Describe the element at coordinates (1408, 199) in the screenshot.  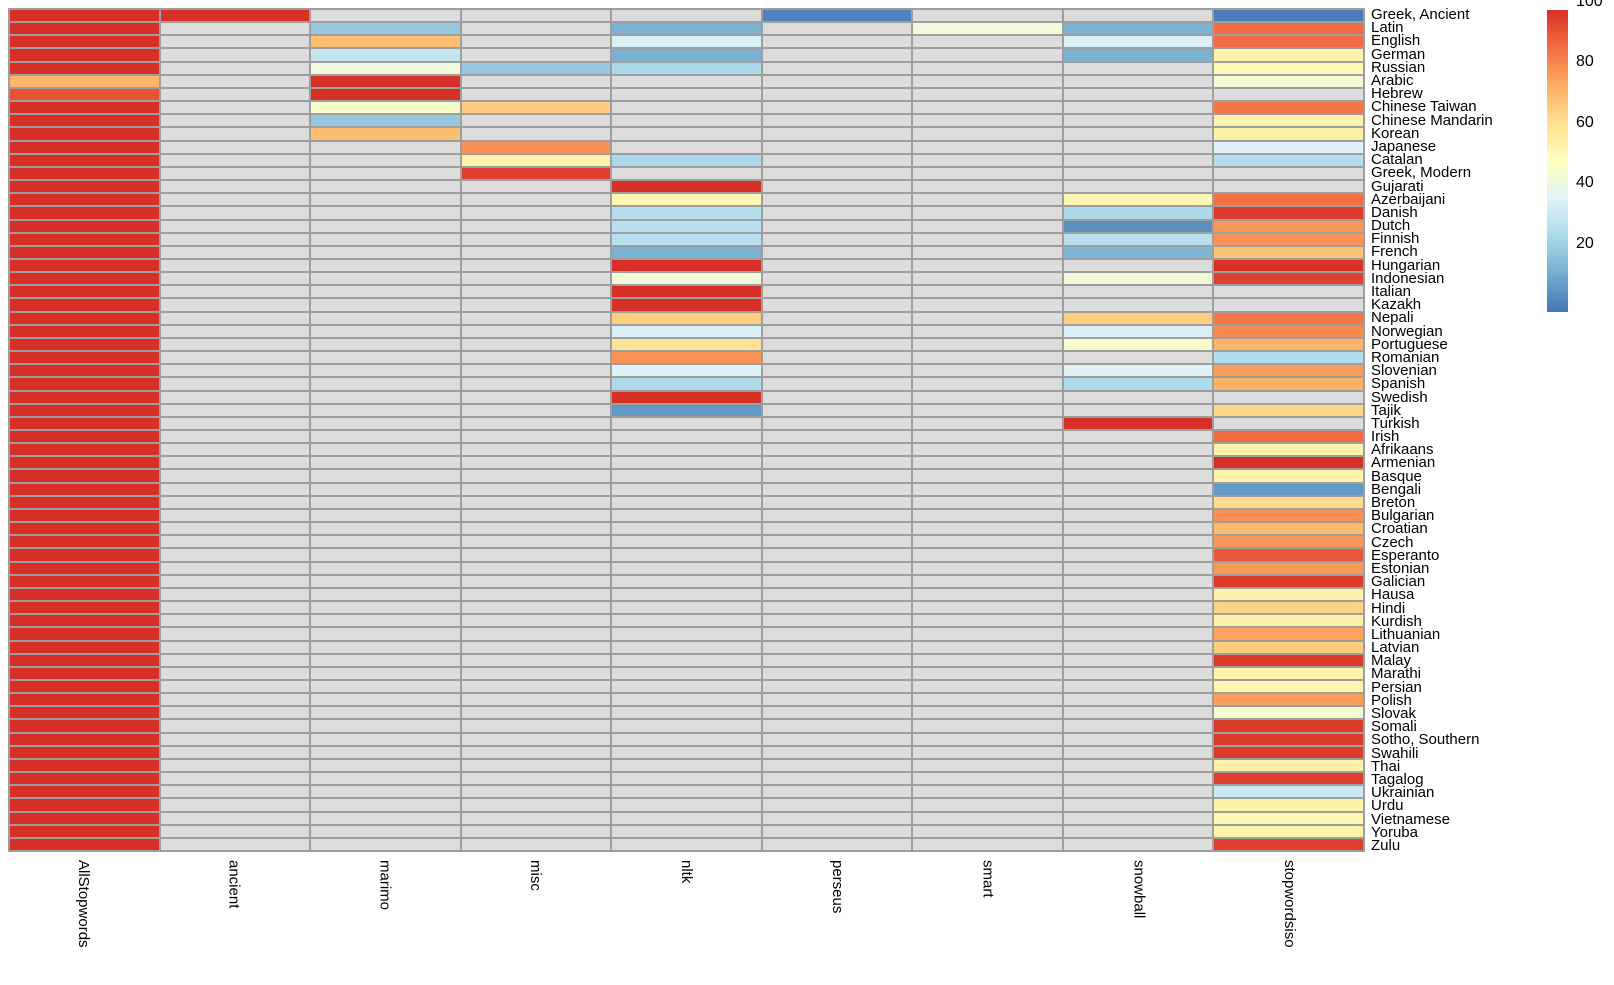
I see `row-label: Azerbaijani` at that location.